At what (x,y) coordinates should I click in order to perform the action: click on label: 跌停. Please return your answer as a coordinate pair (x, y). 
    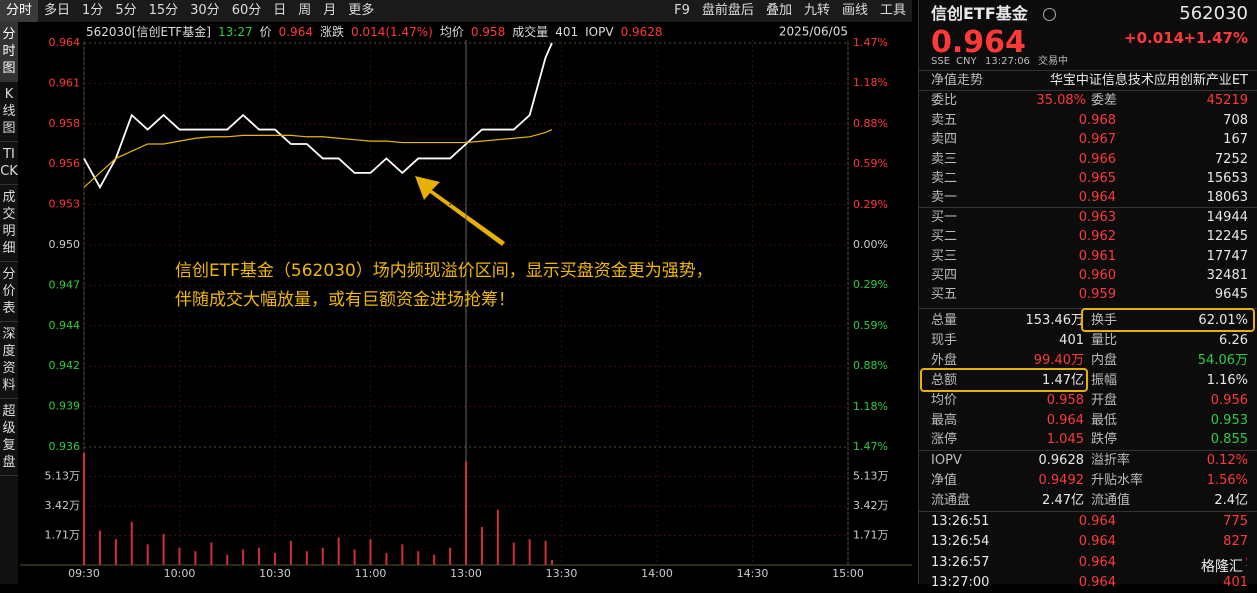
    Looking at the image, I should click on (1104, 440).